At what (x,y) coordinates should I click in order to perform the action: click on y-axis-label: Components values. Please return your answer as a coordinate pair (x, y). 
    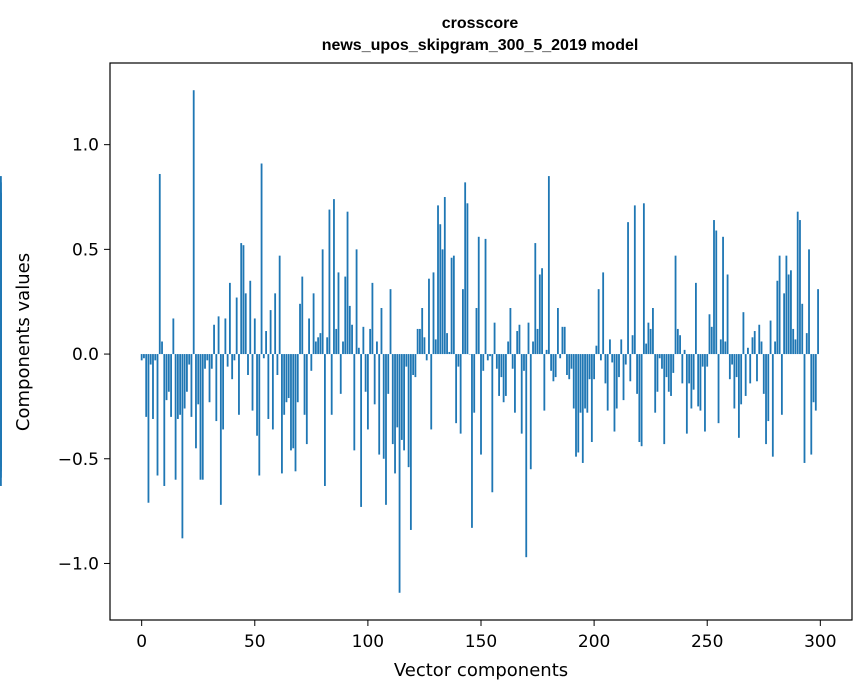
    Looking at the image, I should click on (23, 342).